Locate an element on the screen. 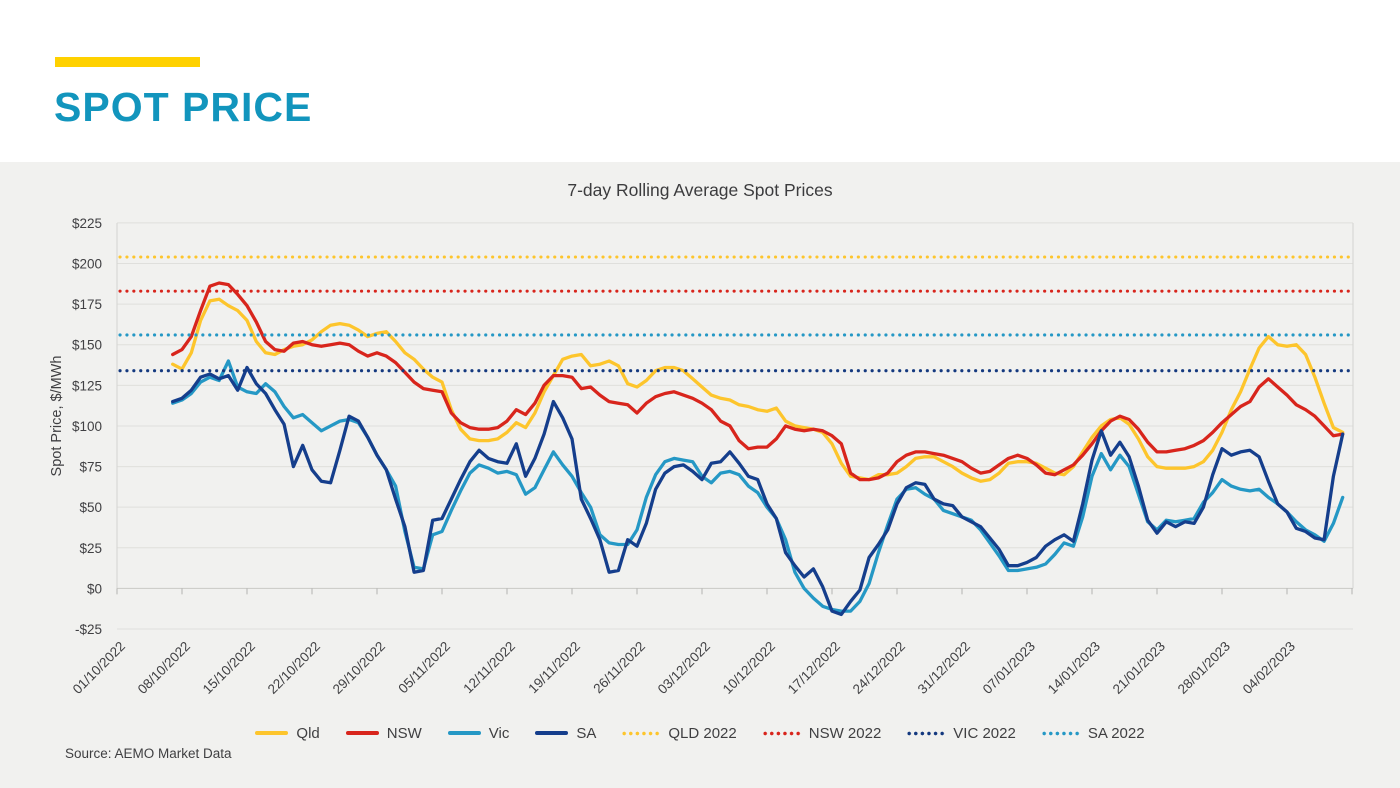 Image resolution: width=1400 pixels, height=788 pixels. legend-swatch-qld-2022 is located at coordinates (641, 733).